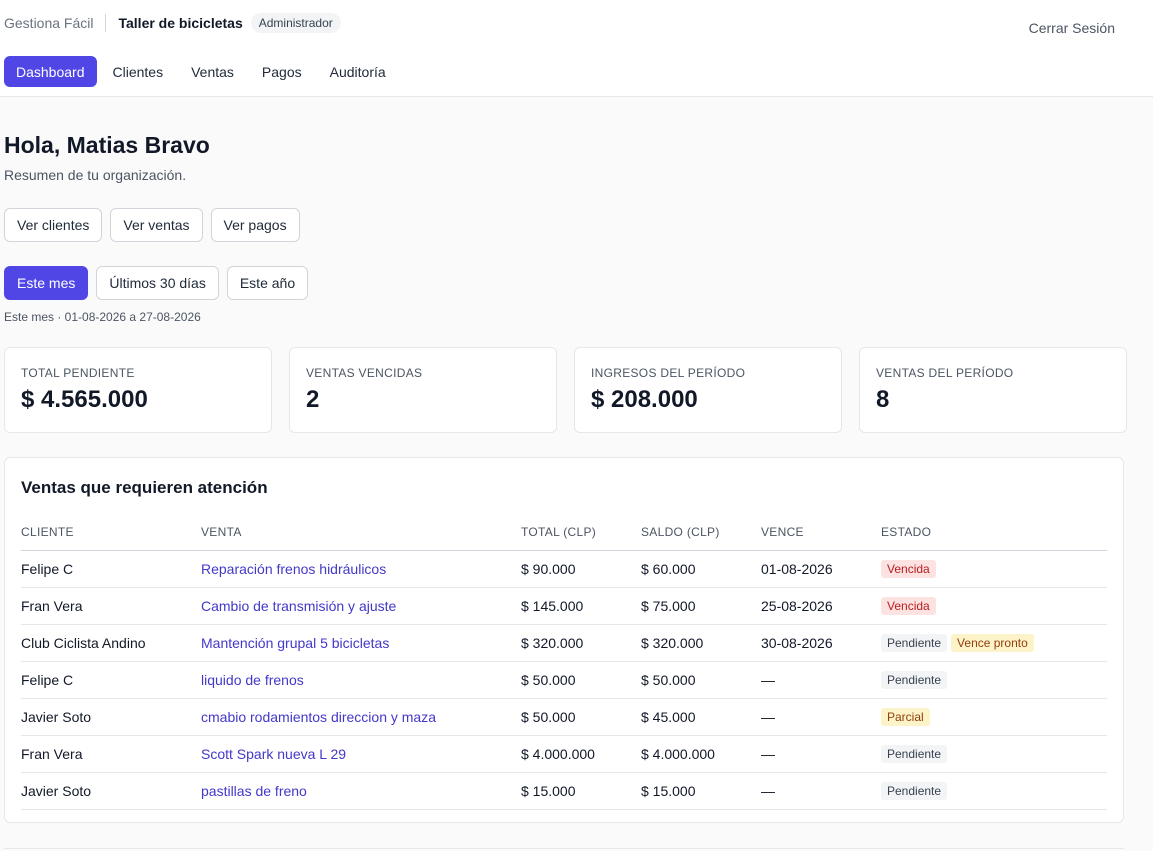 The width and height of the screenshot is (1153, 851). I want to click on kpi-period-sales: VENTAS DEL PERÍODO 8, so click(993, 390).